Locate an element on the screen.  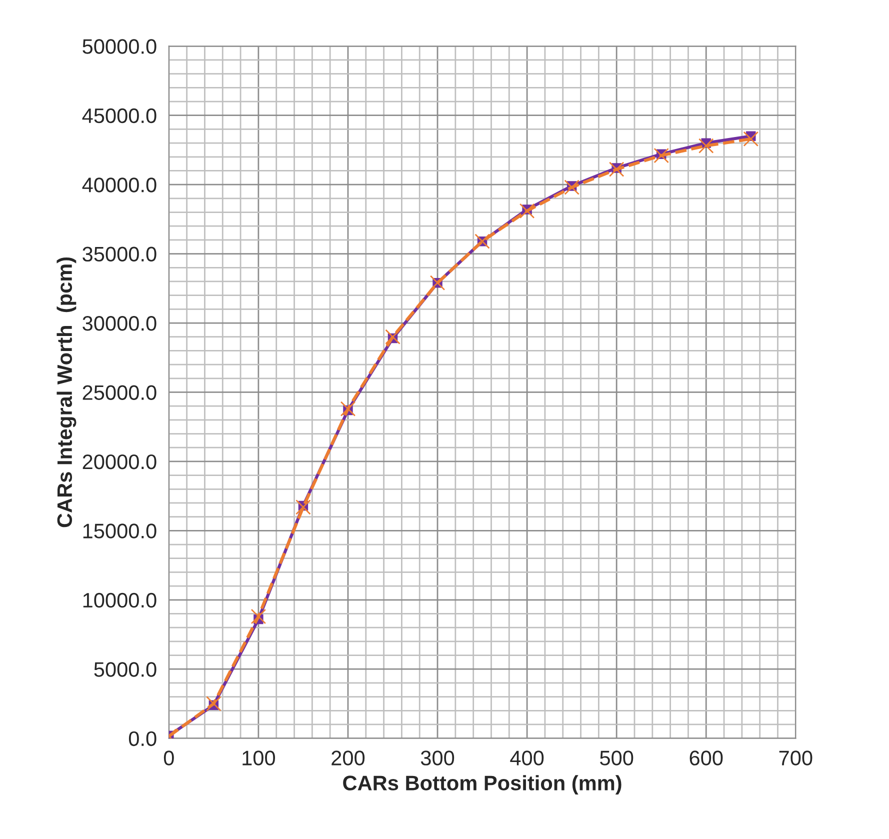
x-axis-title: CARs Bottom Position (mm) is located at coordinates (482, 785).